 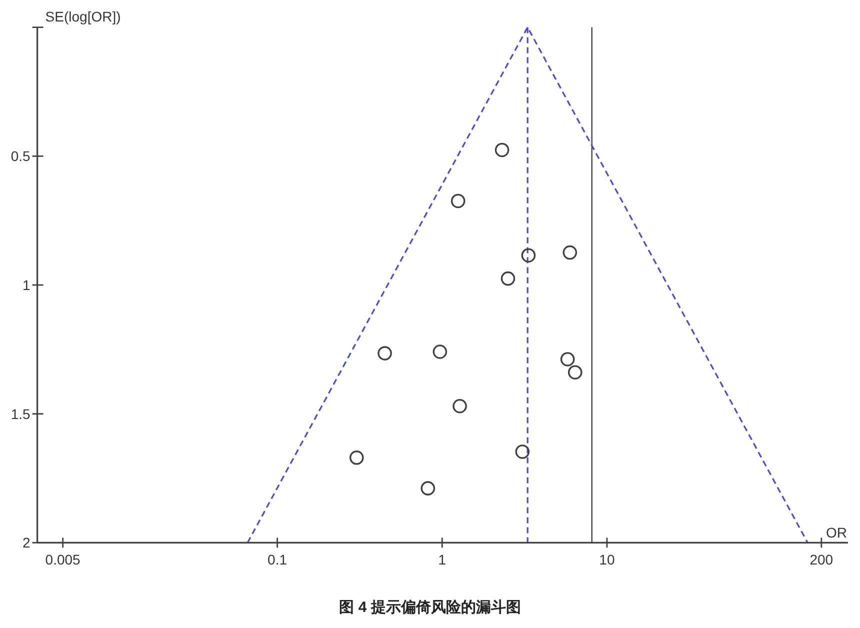 I want to click on ylabel: SE(log[OR]), so click(x=83, y=16).